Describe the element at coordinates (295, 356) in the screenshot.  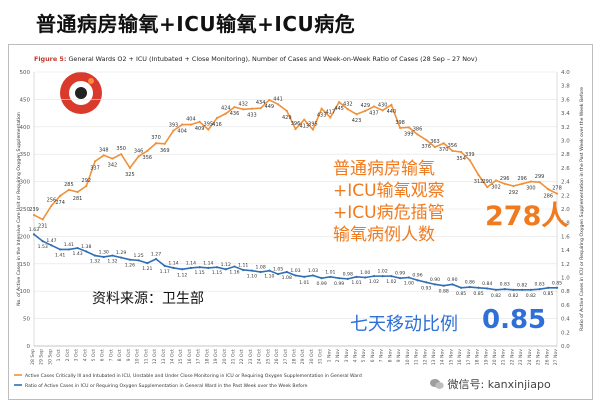
I see `x-tick-label: 28 Oct` at that location.